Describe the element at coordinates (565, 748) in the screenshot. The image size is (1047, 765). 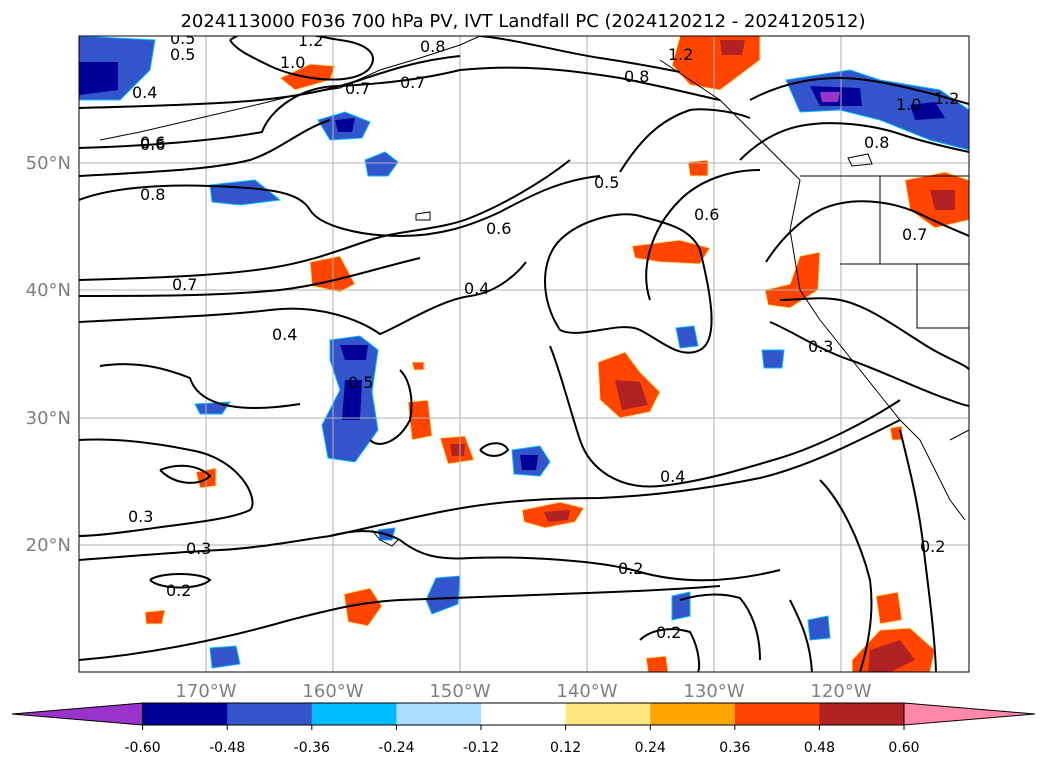
I see `colorbar-tick-label: 0.12` at that location.